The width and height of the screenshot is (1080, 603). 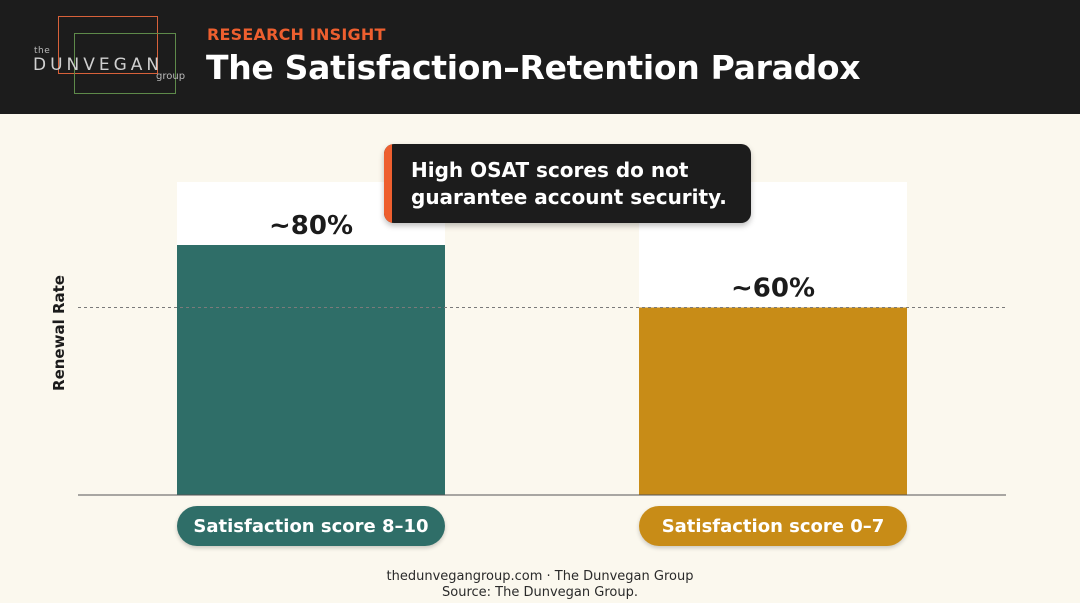 What do you see at coordinates (388, 183) in the screenshot?
I see `callout-accent-bar` at bounding box center [388, 183].